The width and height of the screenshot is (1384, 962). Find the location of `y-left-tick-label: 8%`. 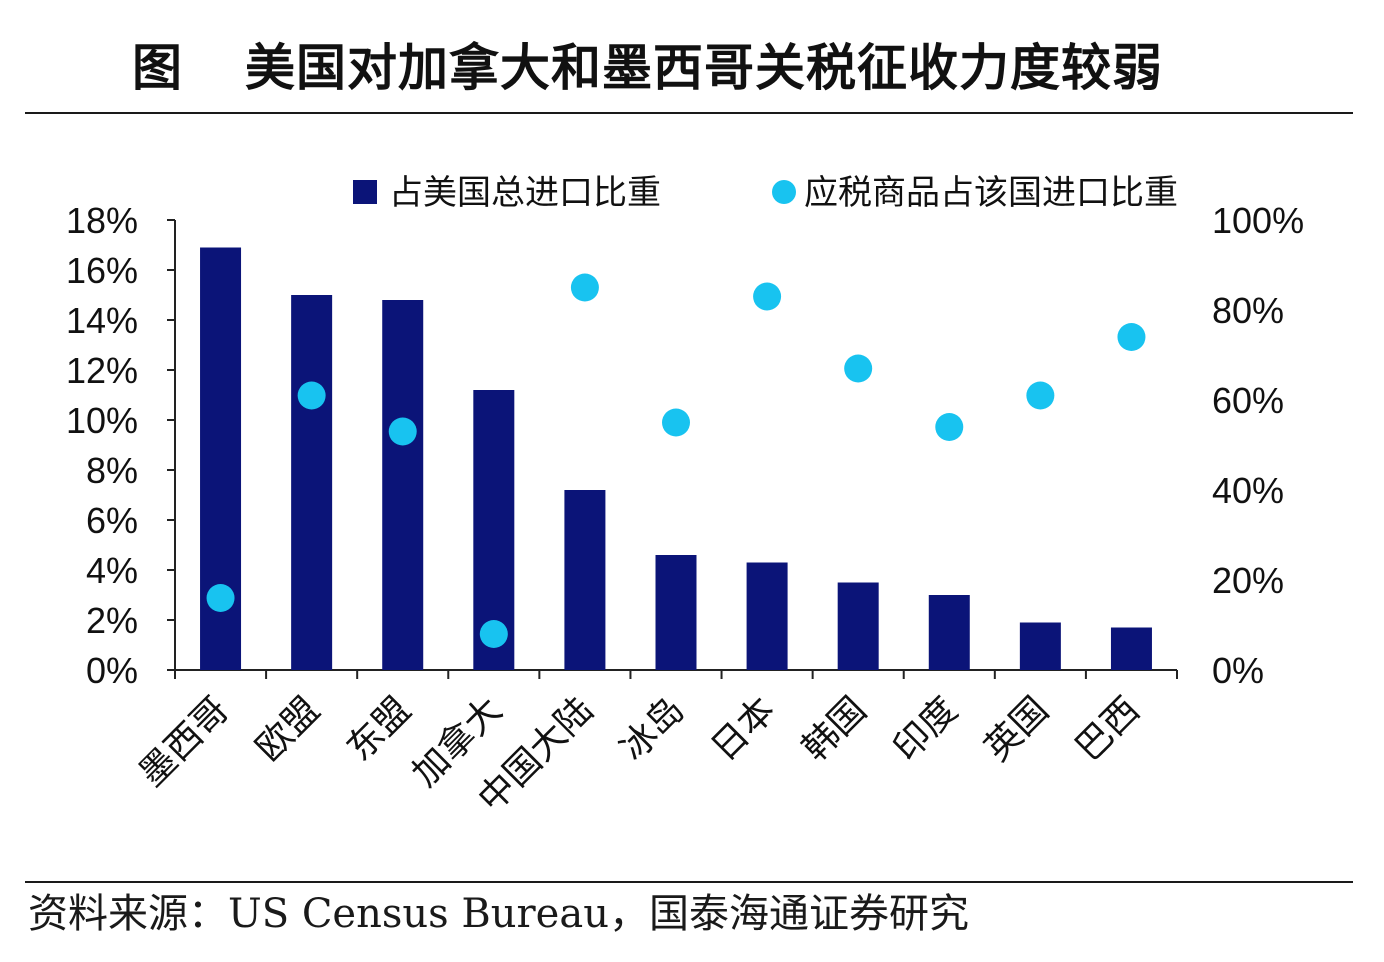

y-left-tick-label: 8% is located at coordinates (112, 470).